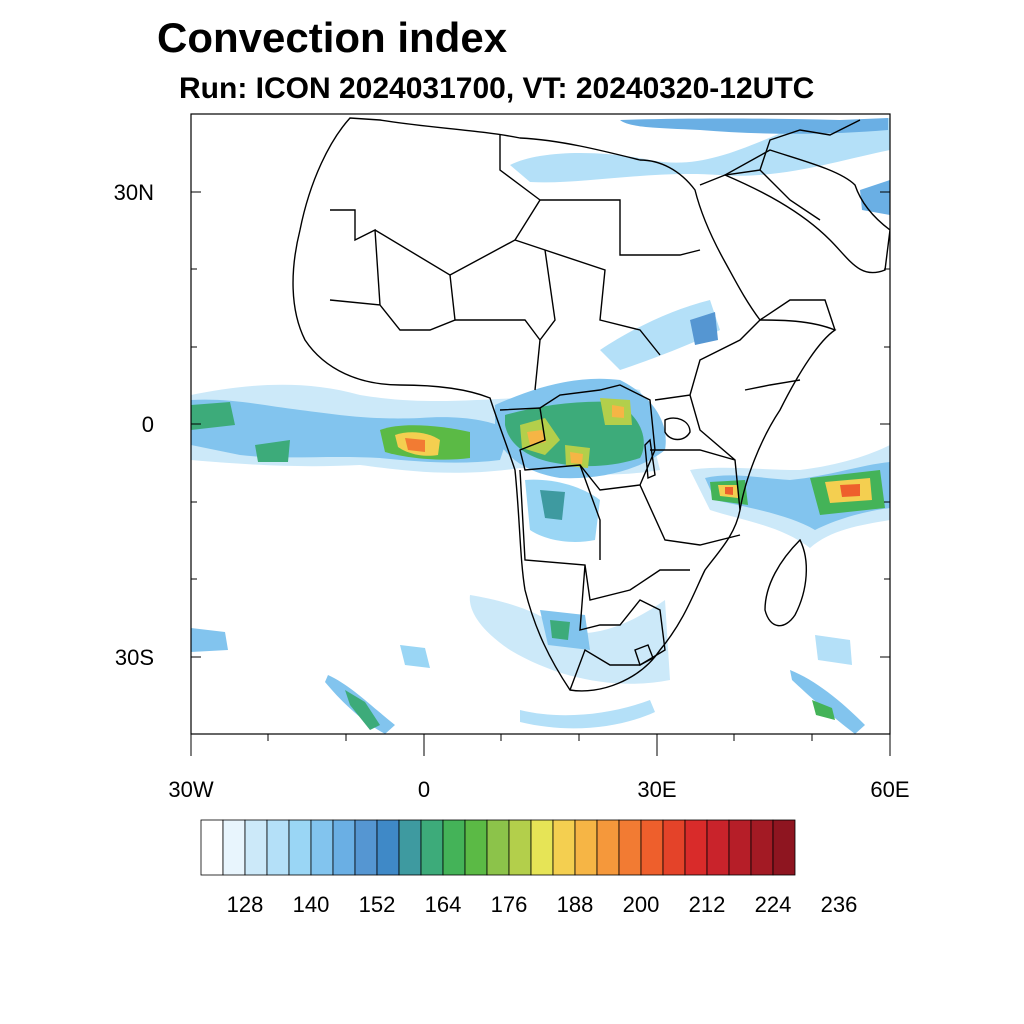 This screenshot has width=1024, height=1024. Describe the element at coordinates (644, 655) in the screenshot. I see `border-lesotho` at that location.